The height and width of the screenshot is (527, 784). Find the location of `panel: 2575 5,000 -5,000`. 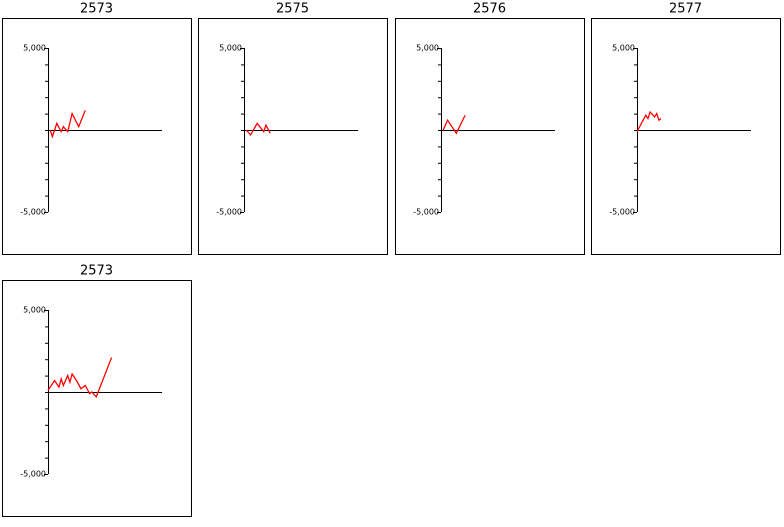

panel: 2575 5,000 -5,000 is located at coordinates (293, 128).